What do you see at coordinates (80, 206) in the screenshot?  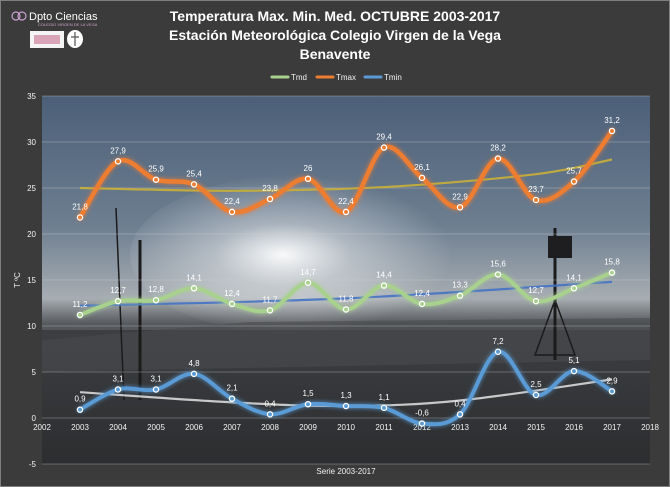 I see `data-label-tmax: 21,8` at bounding box center [80, 206].